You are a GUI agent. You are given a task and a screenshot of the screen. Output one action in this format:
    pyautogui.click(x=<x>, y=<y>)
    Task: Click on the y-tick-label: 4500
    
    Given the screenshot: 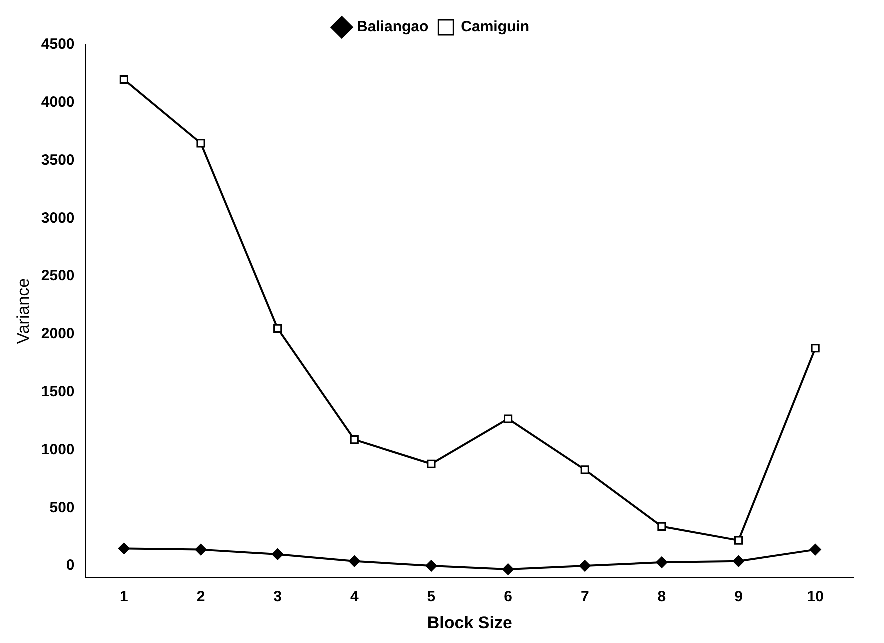 What is the action you would take?
    pyautogui.click(x=58, y=45)
    